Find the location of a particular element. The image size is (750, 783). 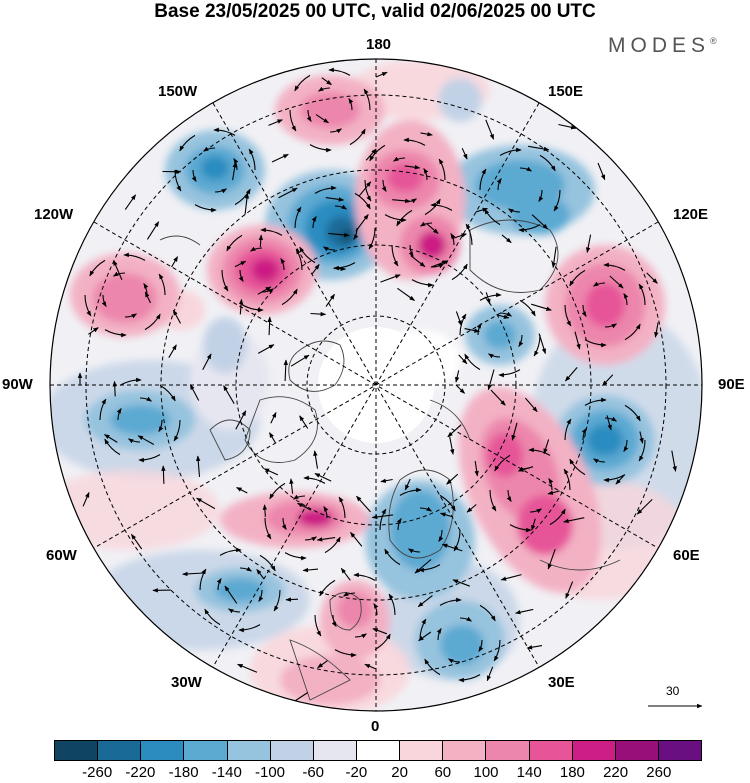

brand-logo: MODES® is located at coordinates (662, 46).